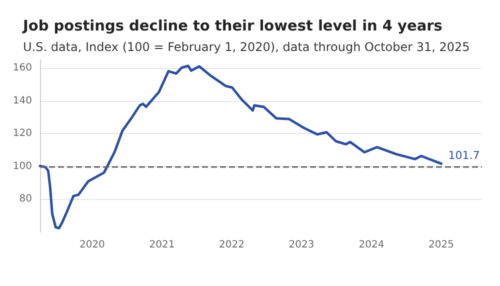 The height and width of the screenshot is (286, 500). What do you see at coordinates (232, 26) in the screenshot?
I see `chart-title: Job postings decline to their lowest level in 4 years` at bounding box center [232, 26].